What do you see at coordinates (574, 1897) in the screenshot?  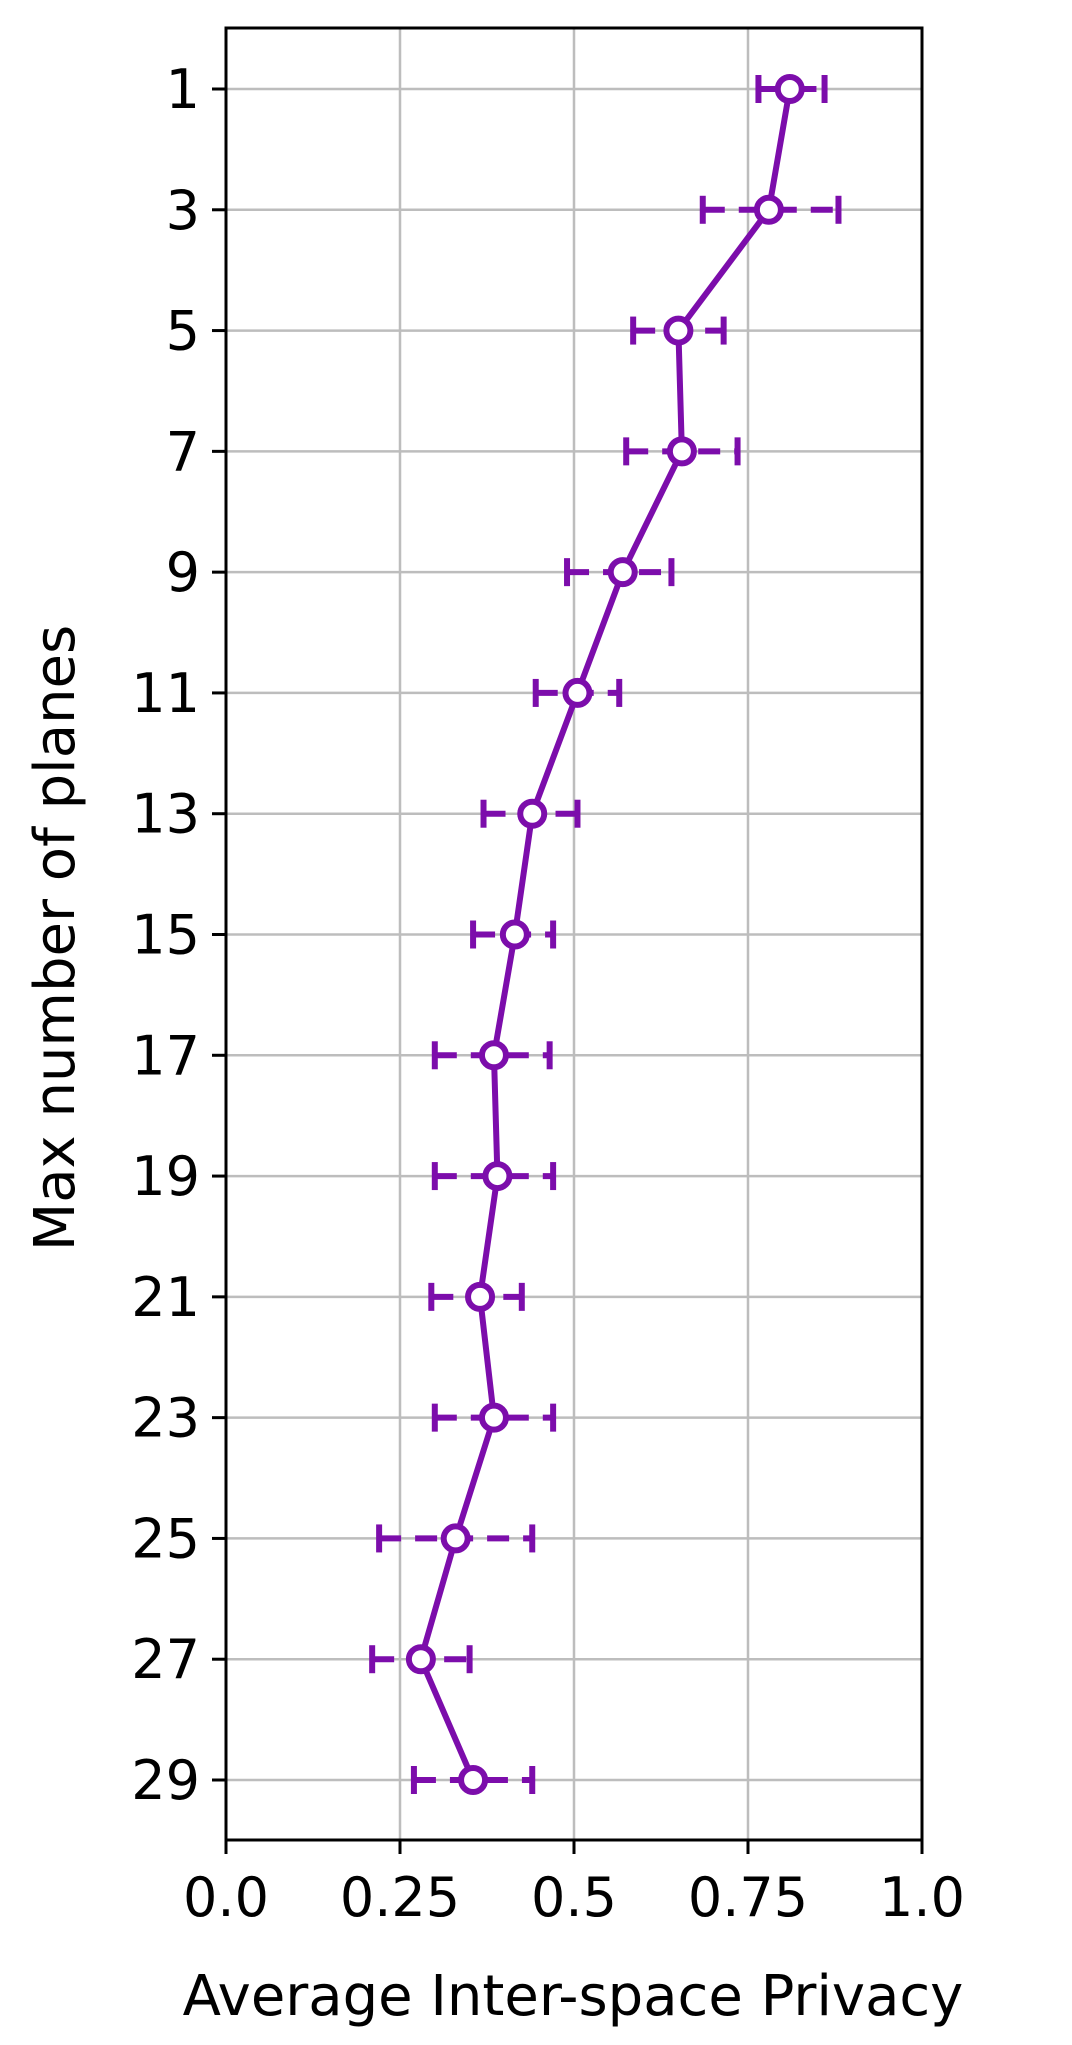 I see `x-tick-label: 0.5` at bounding box center [574, 1897].